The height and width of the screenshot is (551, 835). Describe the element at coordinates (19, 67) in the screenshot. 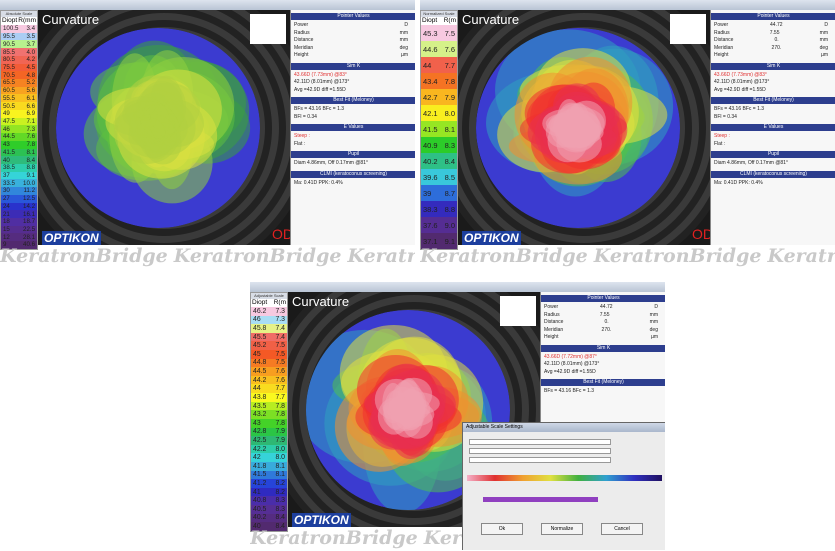

I see `scale-row: 75.5 4.5` at that location.